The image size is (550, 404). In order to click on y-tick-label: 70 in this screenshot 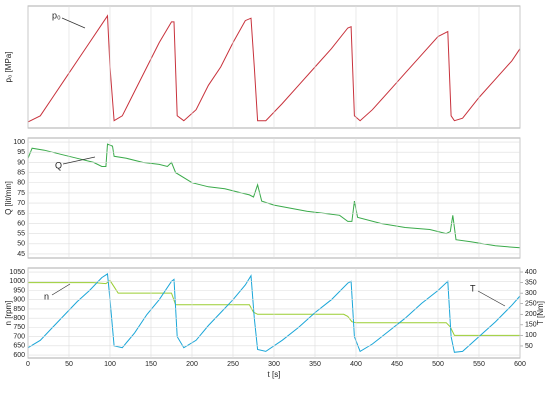, I will do `click(21, 203)`.